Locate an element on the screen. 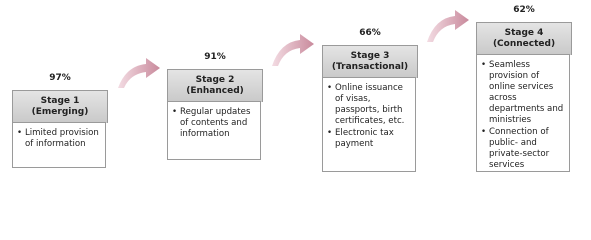 This screenshot has height=240, width=591. stage-header: Stage 3 (Transactional) is located at coordinates (370, 61).